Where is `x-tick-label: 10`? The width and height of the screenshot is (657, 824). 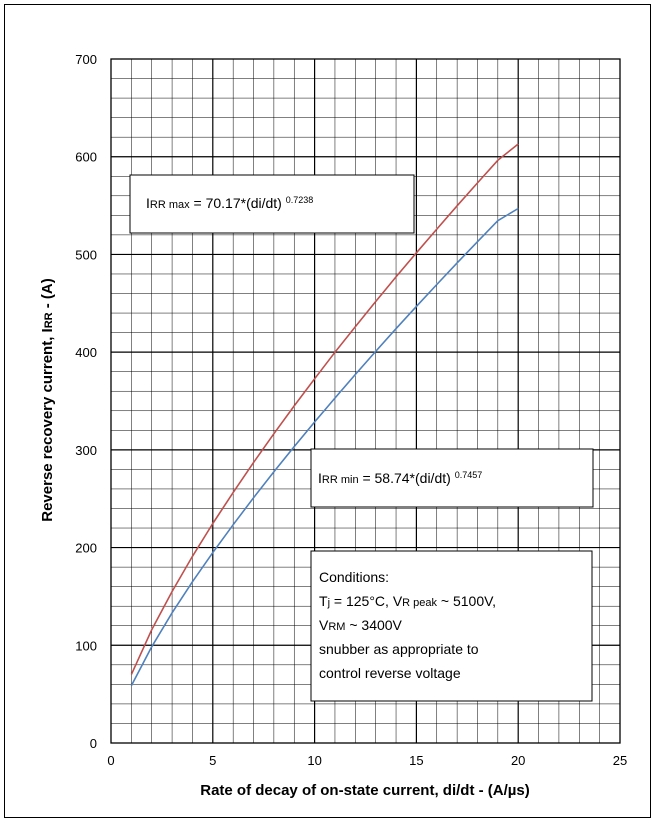 x-tick-label: 10 is located at coordinates (314, 760).